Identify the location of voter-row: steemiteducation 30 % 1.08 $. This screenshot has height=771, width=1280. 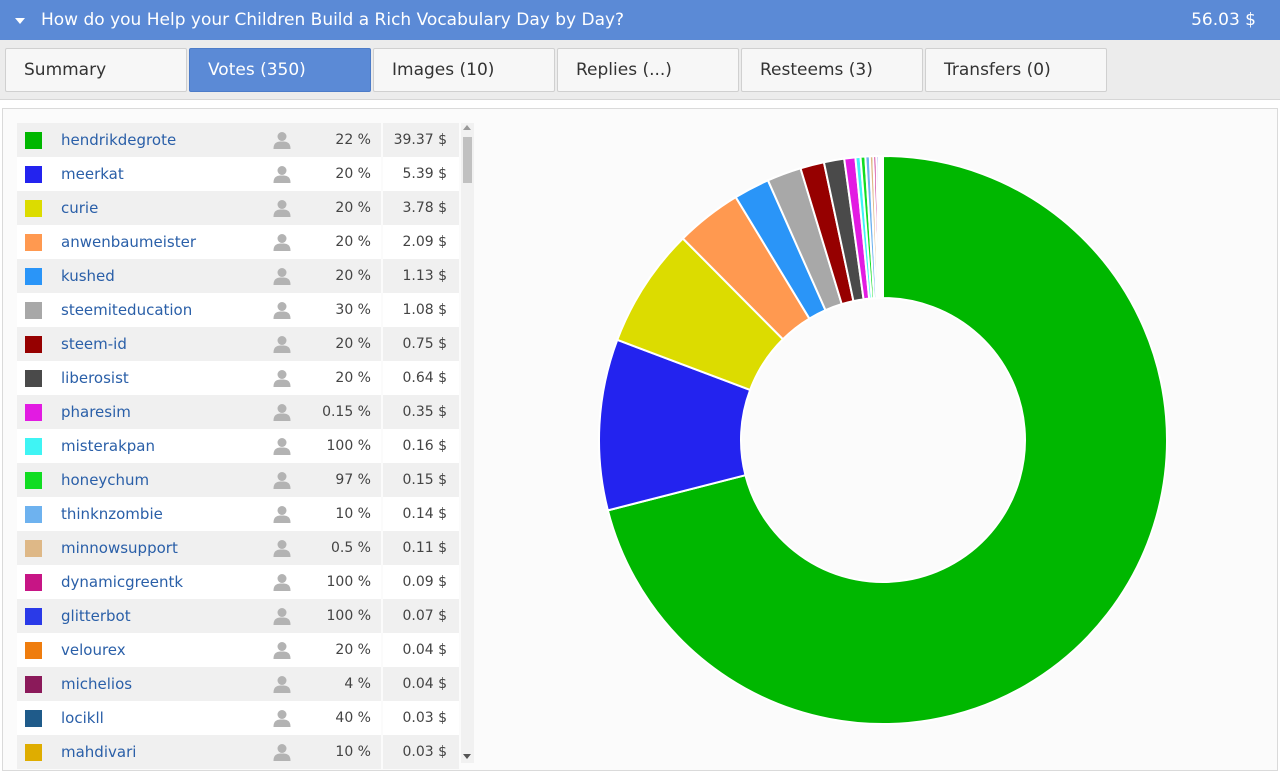
(238, 310).